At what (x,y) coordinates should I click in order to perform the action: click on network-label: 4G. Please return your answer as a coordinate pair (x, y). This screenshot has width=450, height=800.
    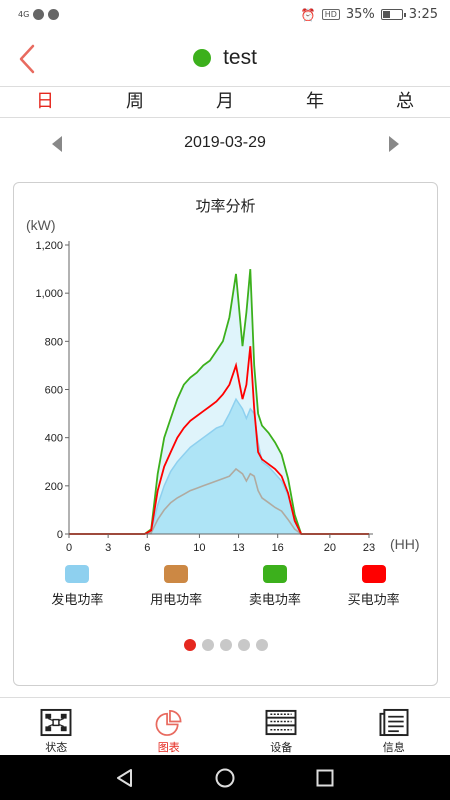
    Looking at the image, I should click on (24, 14).